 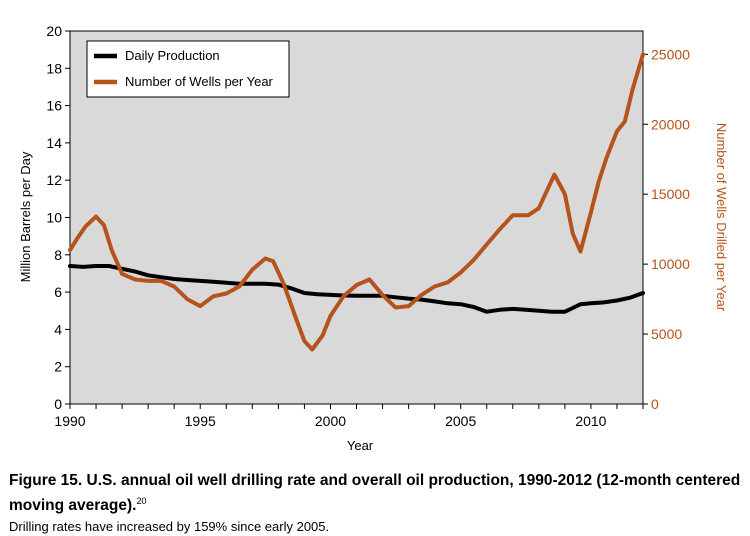 What do you see at coordinates (360, 445) in the screenshot?
I see `x-axis-title: Year` at bounding box center [360, 445].